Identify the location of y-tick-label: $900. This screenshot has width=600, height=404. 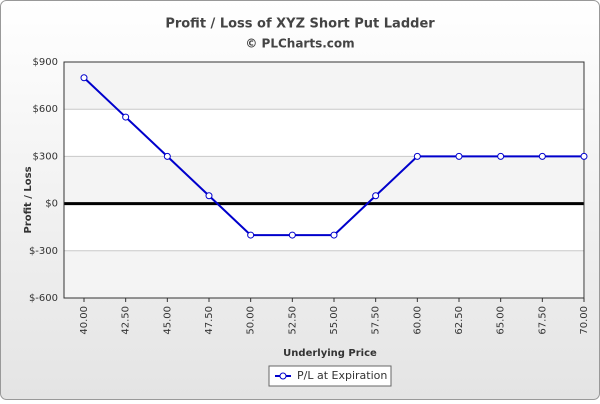
(45, 62).